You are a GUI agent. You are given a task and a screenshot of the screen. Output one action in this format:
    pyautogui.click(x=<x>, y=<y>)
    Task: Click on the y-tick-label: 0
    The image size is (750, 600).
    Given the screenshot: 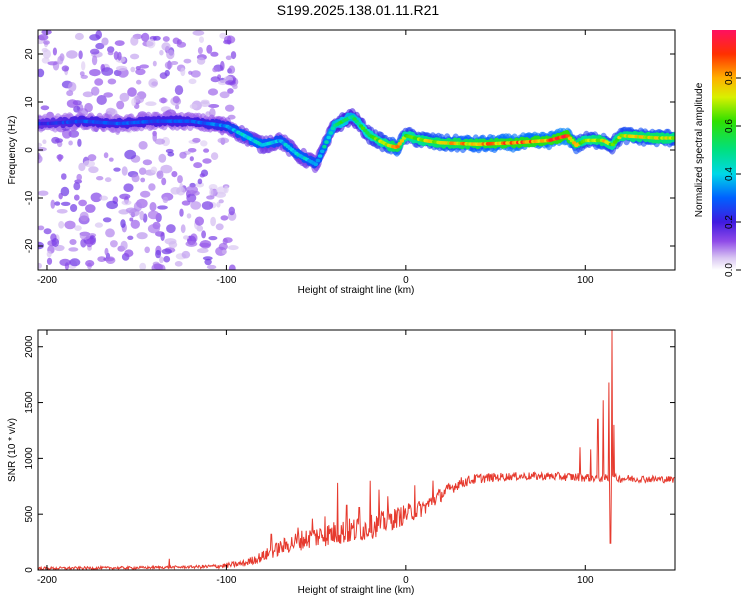 What is the action you would take?
    pyautogui.click(x=29, y=570)
    